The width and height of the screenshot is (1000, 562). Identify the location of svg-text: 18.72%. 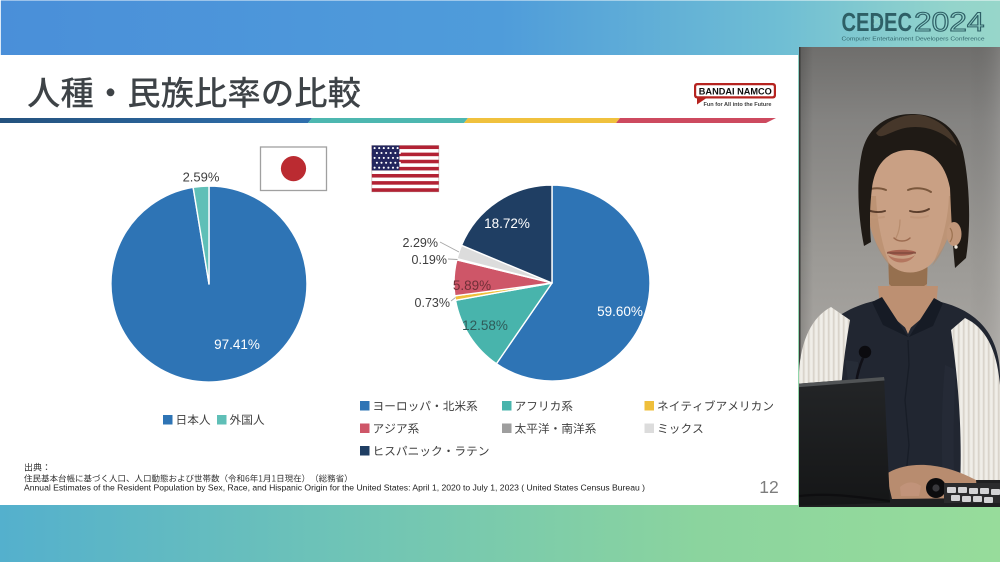
(507, 223).